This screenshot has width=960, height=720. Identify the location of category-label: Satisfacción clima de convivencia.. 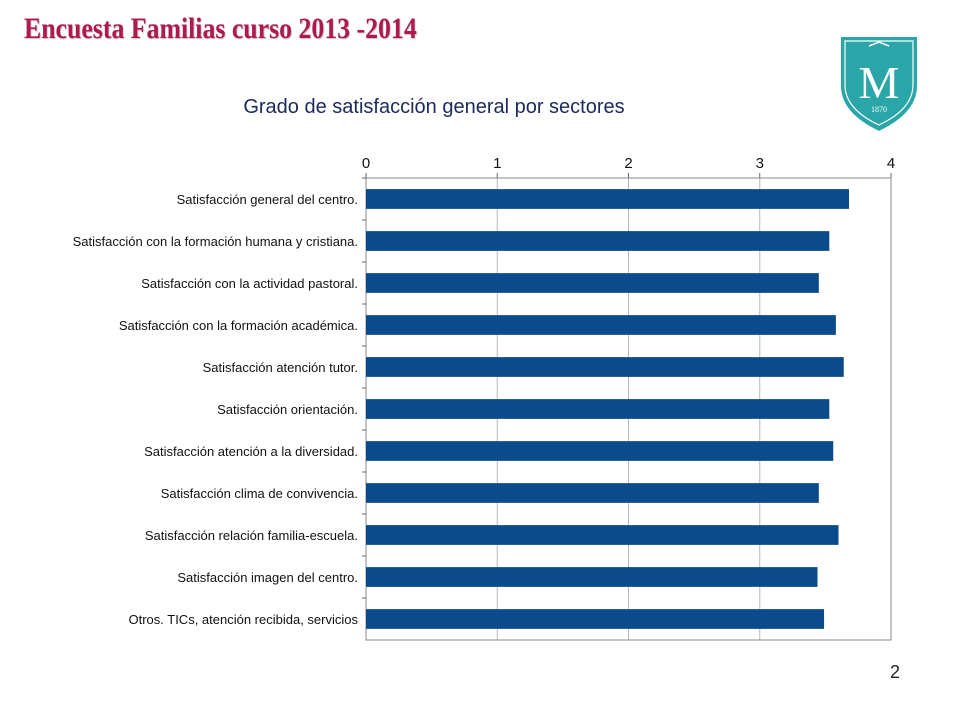
(259, 493).